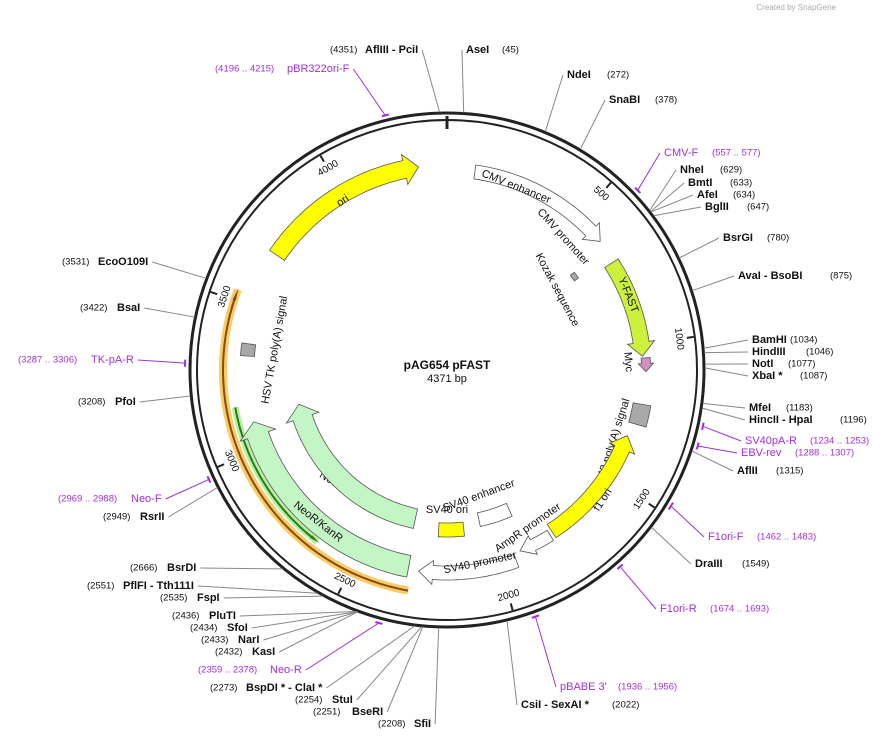 The width and height of the screenshot is (896, 741). What do you see at coordinates (625, 705) in the screenshot?
I see `enzyme-position: (2022)` at bounding box center [625, 705].